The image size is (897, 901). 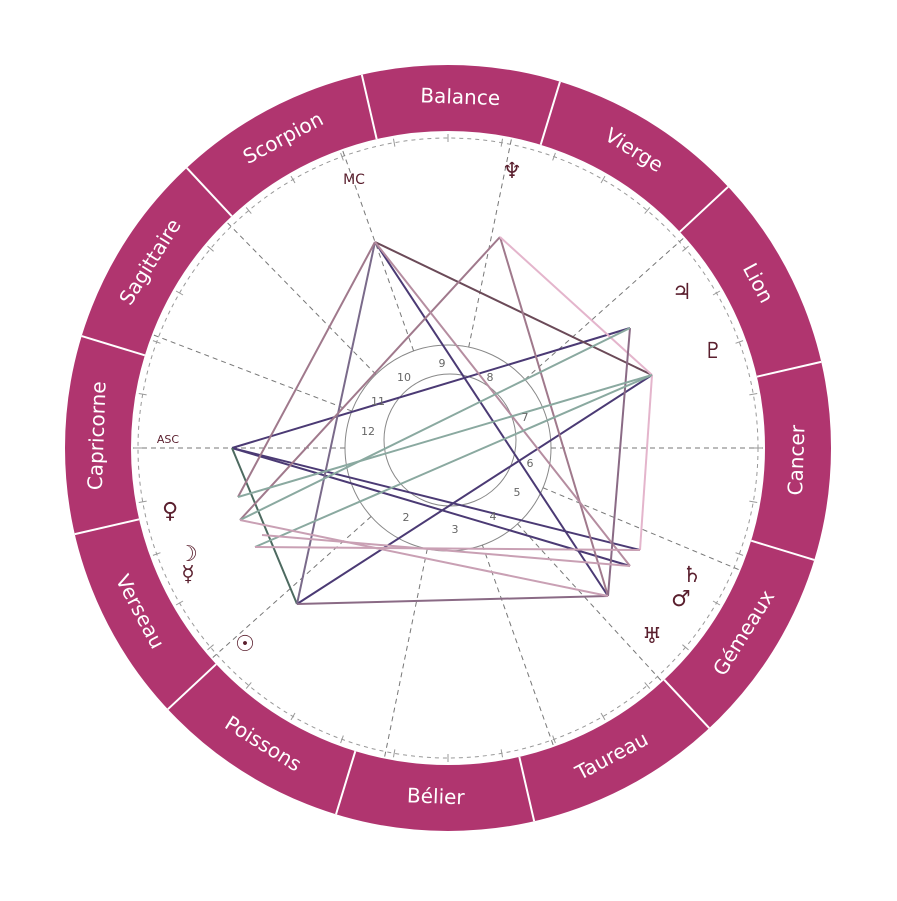 What do you see at coordinates (188, 574) in the screenshot?
I see `planet-glyph: ☿` at bounding box center [188, 574].